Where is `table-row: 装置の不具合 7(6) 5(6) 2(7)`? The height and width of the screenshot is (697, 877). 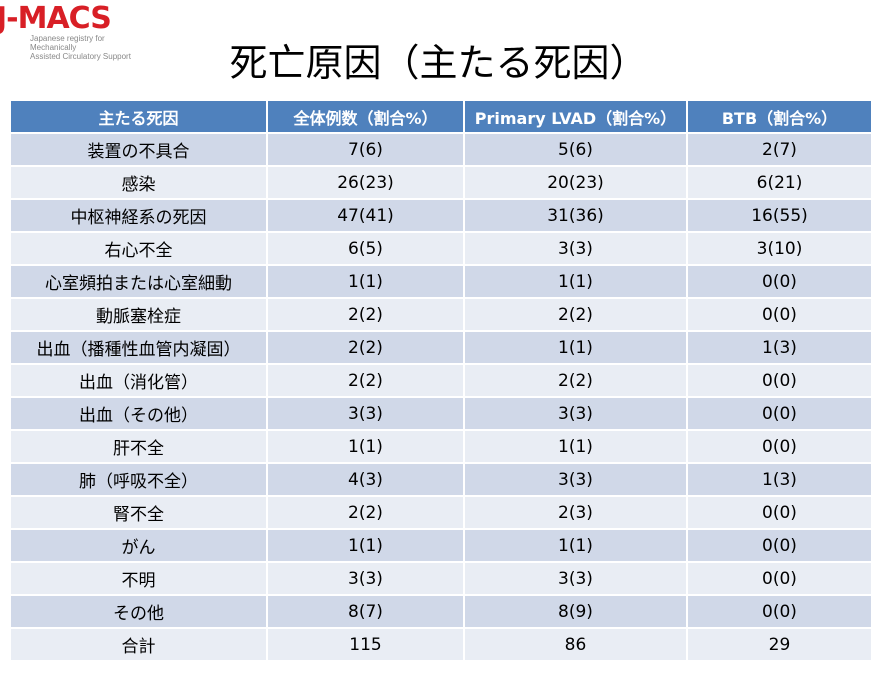
table-row: 装置の不具合 7(6) 5(6) 2(7) is located at coordinates (441, 149).